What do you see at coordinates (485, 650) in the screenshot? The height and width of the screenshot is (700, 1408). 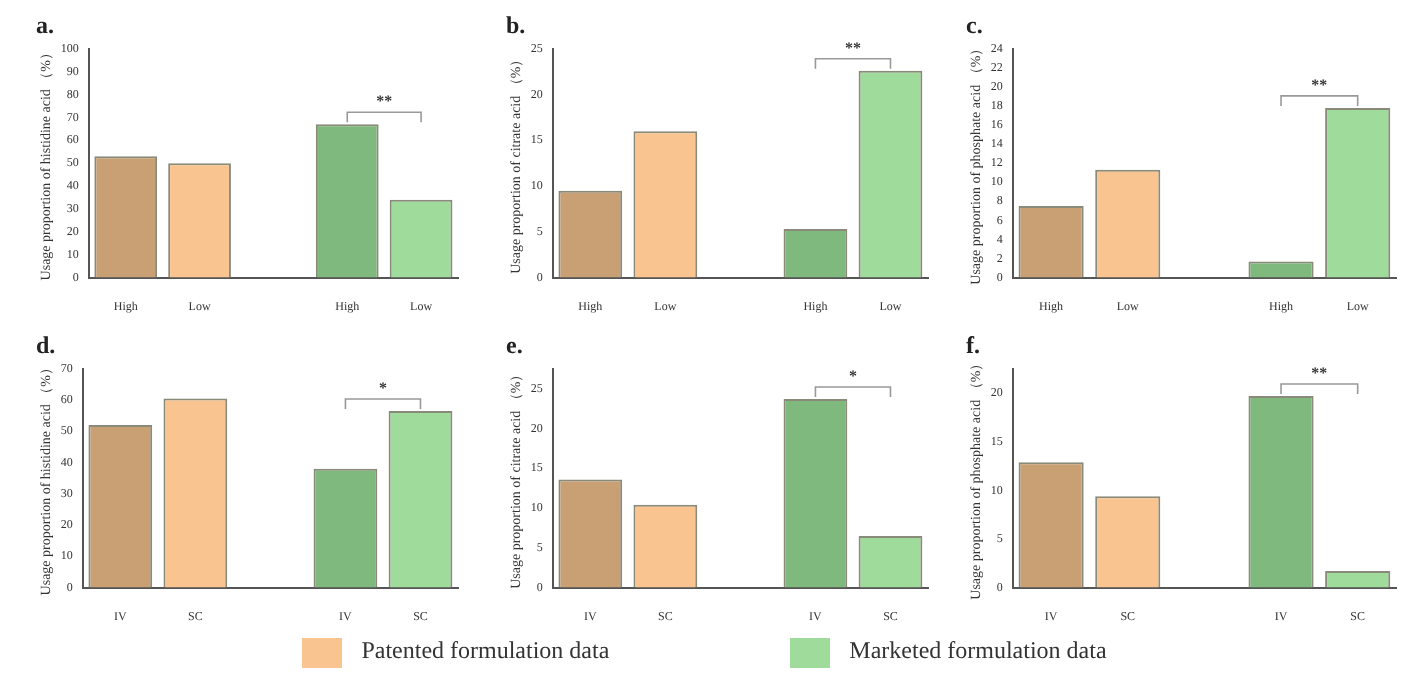 I see `legend-label: Patented formulation data` at bounding box center [485, 650].